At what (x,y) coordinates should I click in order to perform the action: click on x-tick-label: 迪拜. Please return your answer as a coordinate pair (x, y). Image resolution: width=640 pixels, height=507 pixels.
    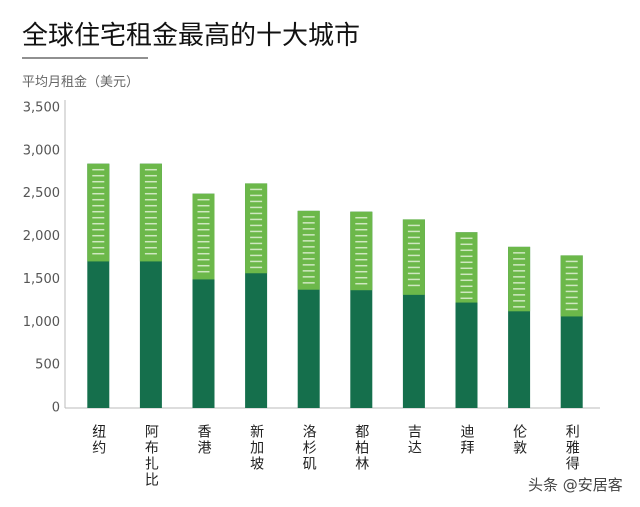
    Looking at the image, I should click on (467, 440).